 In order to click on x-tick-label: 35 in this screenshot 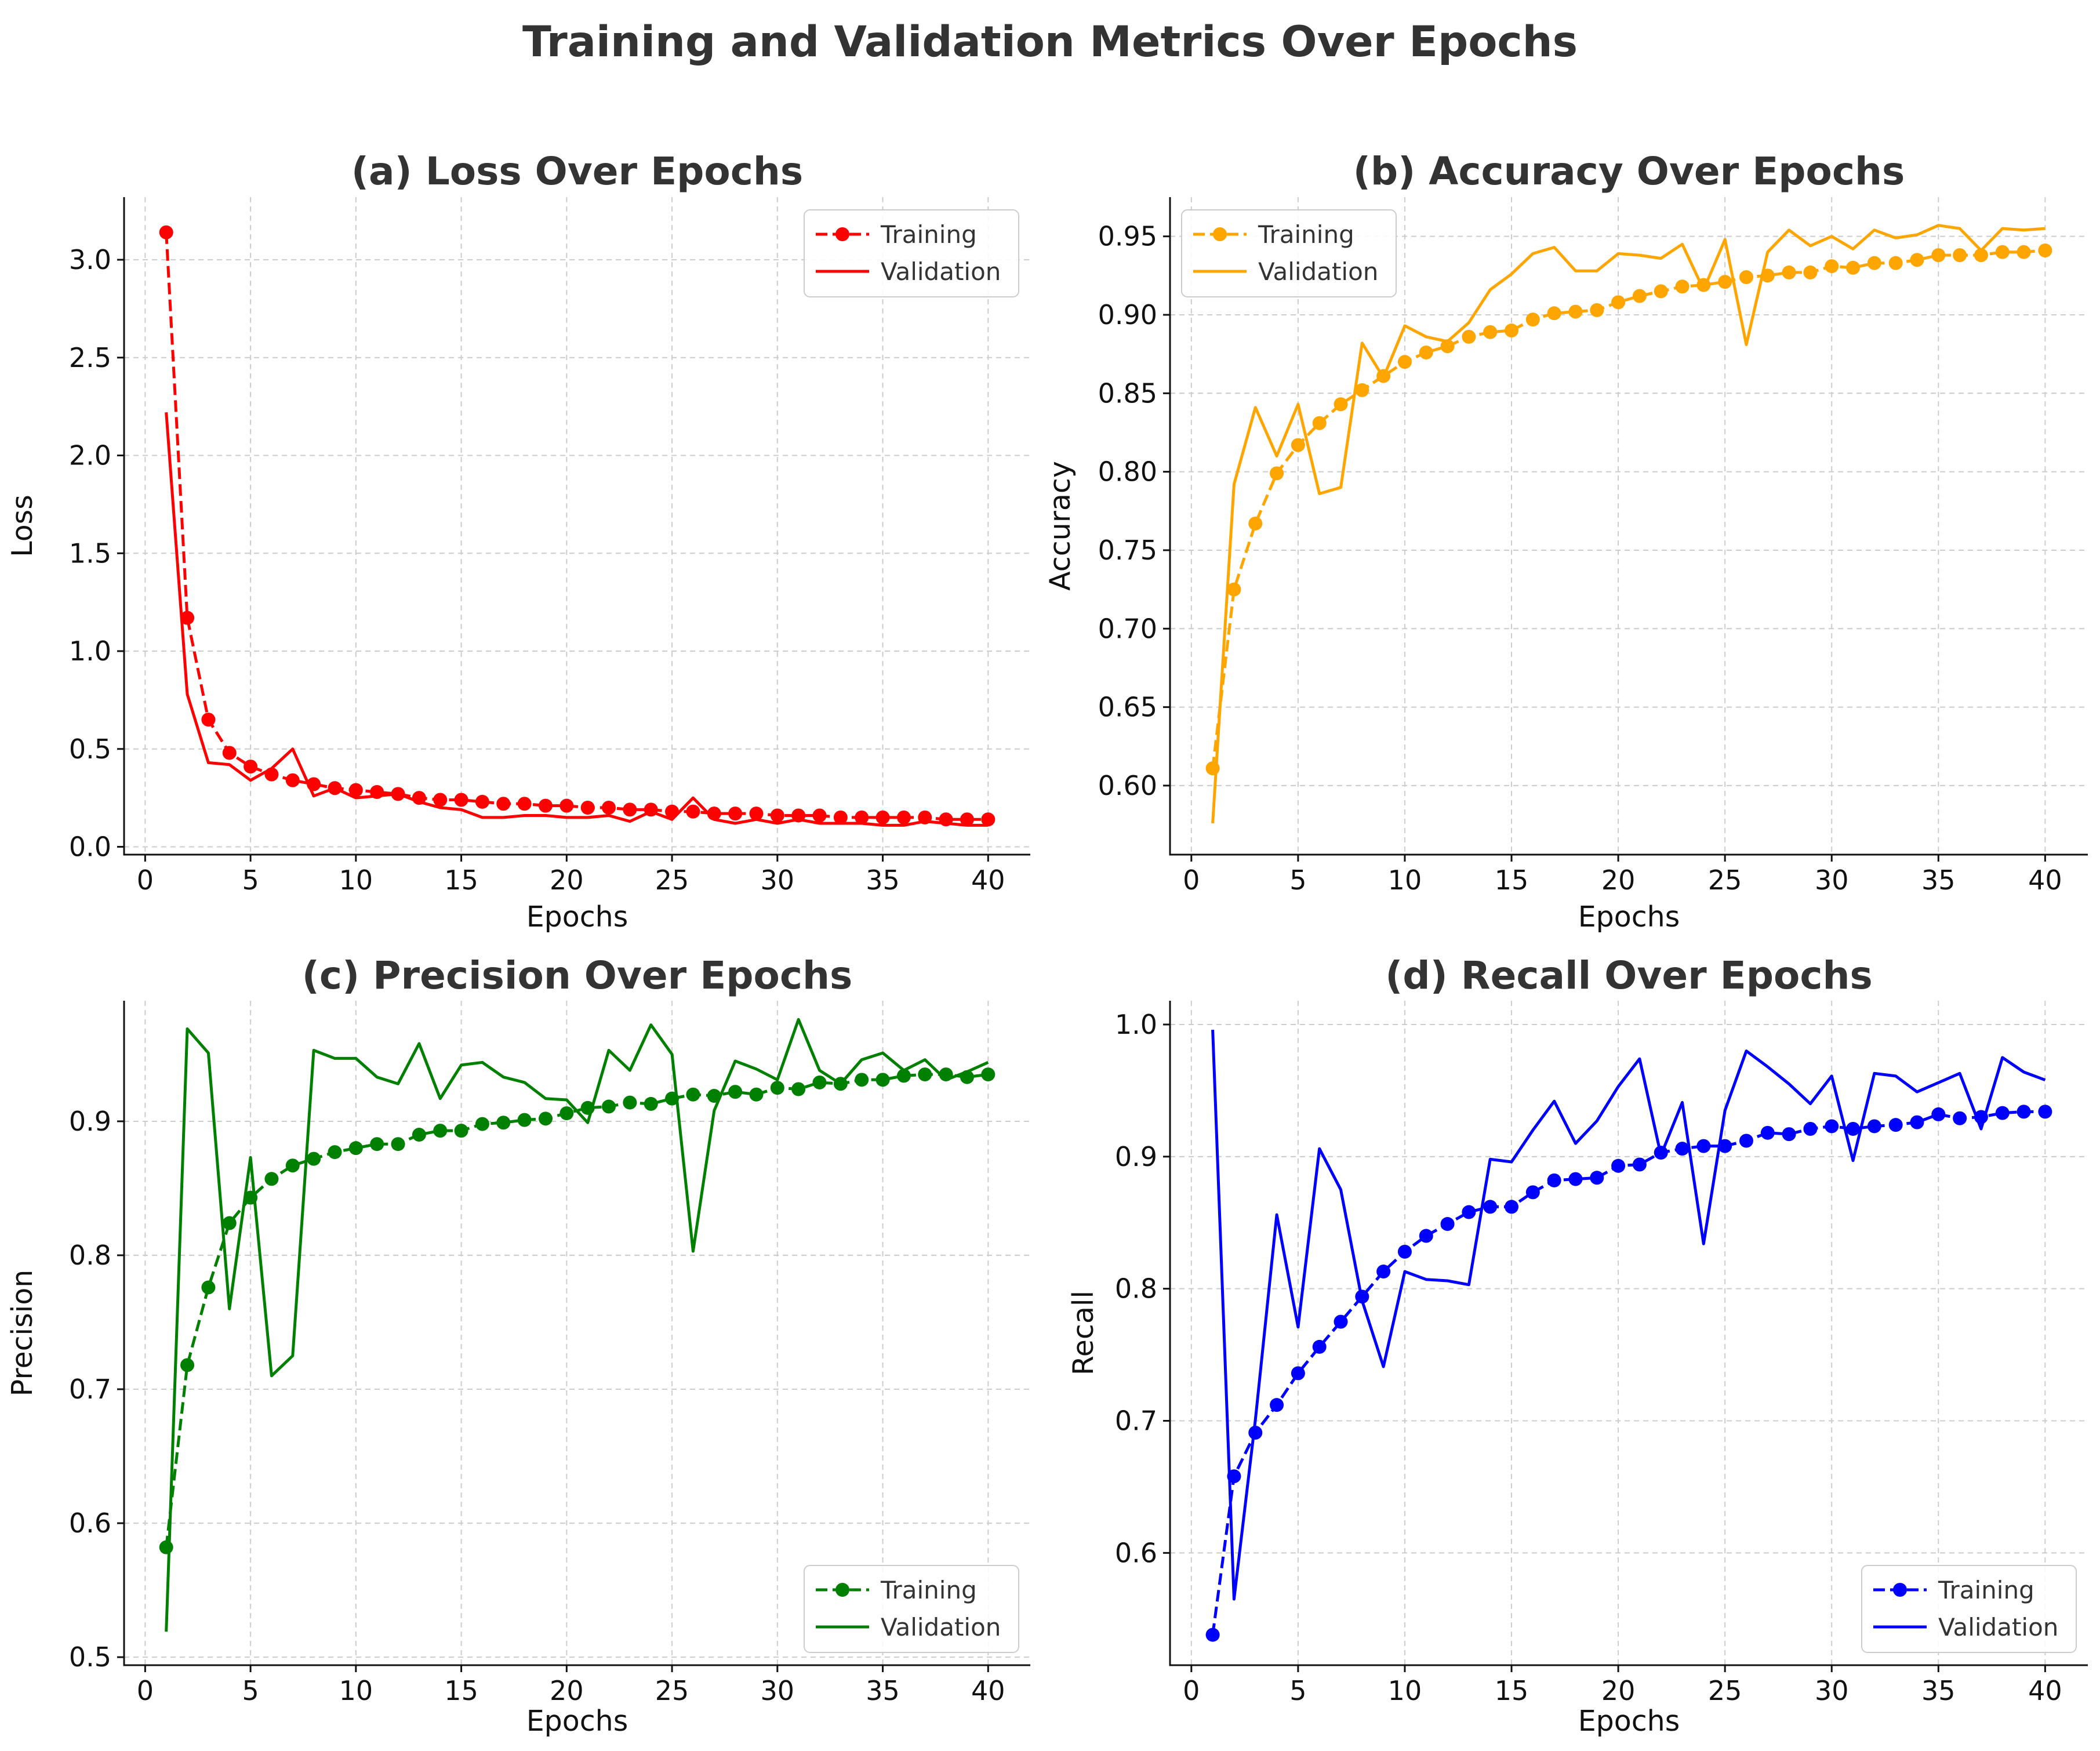, I will do `click(1938, 880)`.